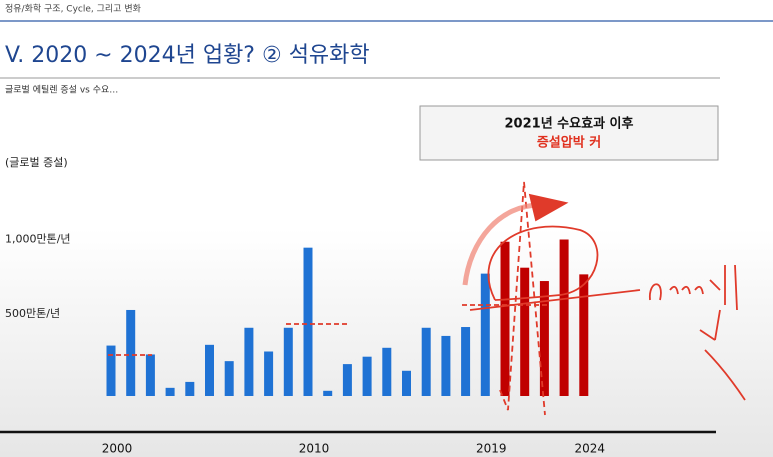 This screenshot has width=773, height=457. What do you see at coordinates (36, 162) in the screenshot?
I see `y-label: (글로벌 증설)` at bounding box center [36, 162].